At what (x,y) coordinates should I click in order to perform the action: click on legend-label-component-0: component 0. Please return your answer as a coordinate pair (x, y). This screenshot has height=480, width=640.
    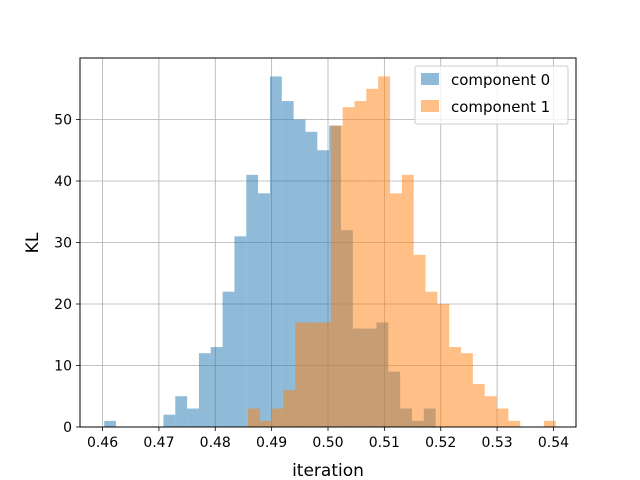
    Looking at the image, I should click on (500, 80).